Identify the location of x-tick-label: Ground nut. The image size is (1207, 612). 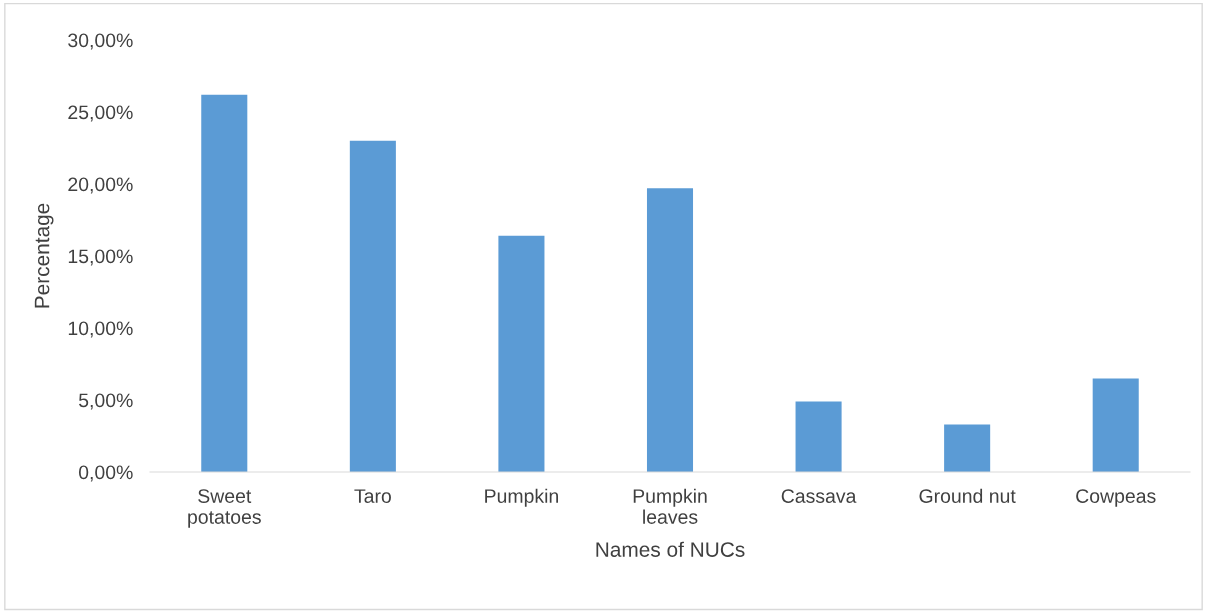
(967, 495).